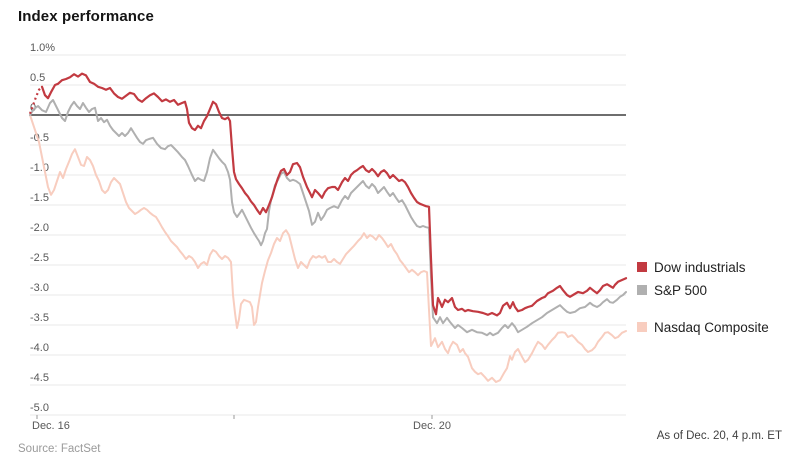 This screenshot has height=465, width=793. What do you see at coordinates (681, 290) in the screenshot?
I see `legend-label: S&P 500` at bounding box center [681, 290].